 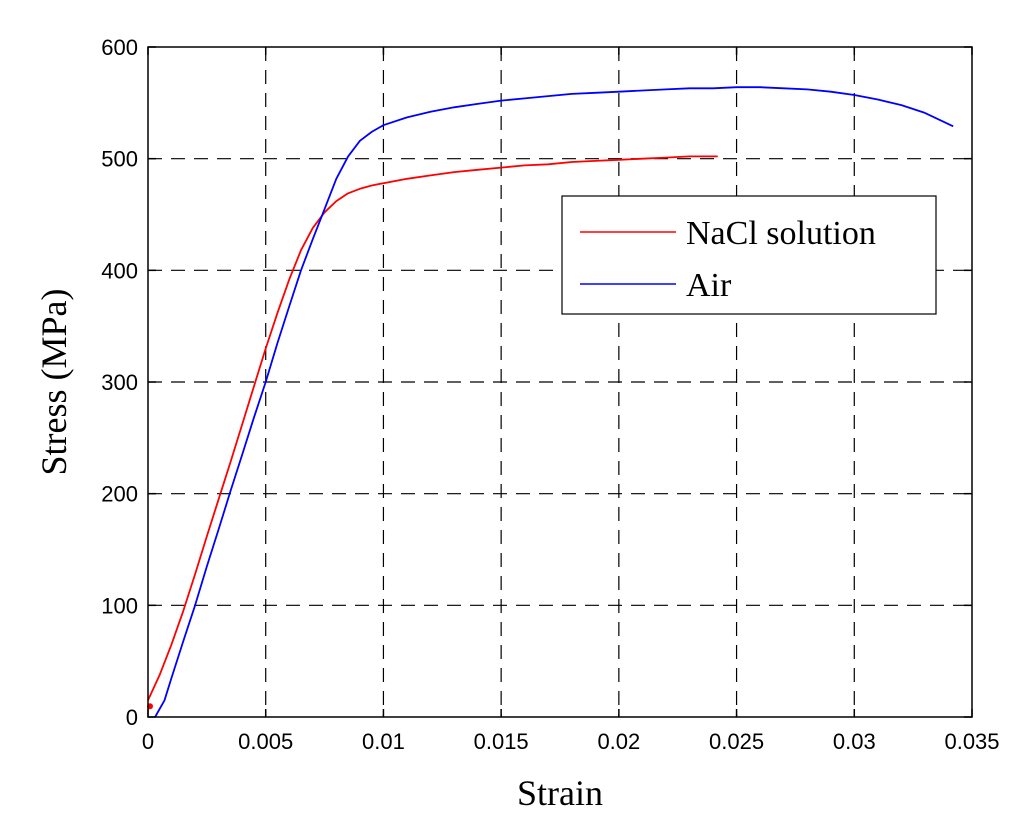 I want to click on legend: NaCl solution Air, so click(x=749, y=255).